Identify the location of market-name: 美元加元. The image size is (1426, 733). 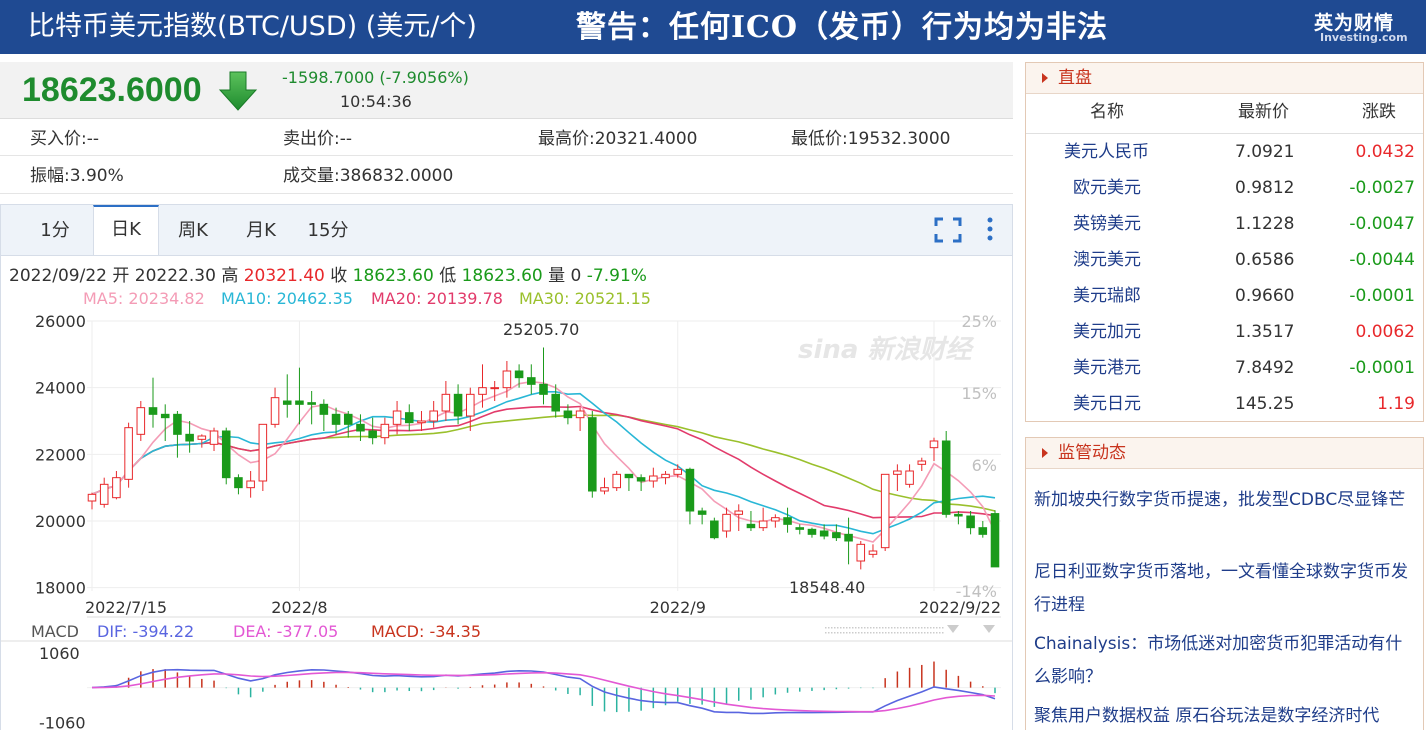
(1107, 332).